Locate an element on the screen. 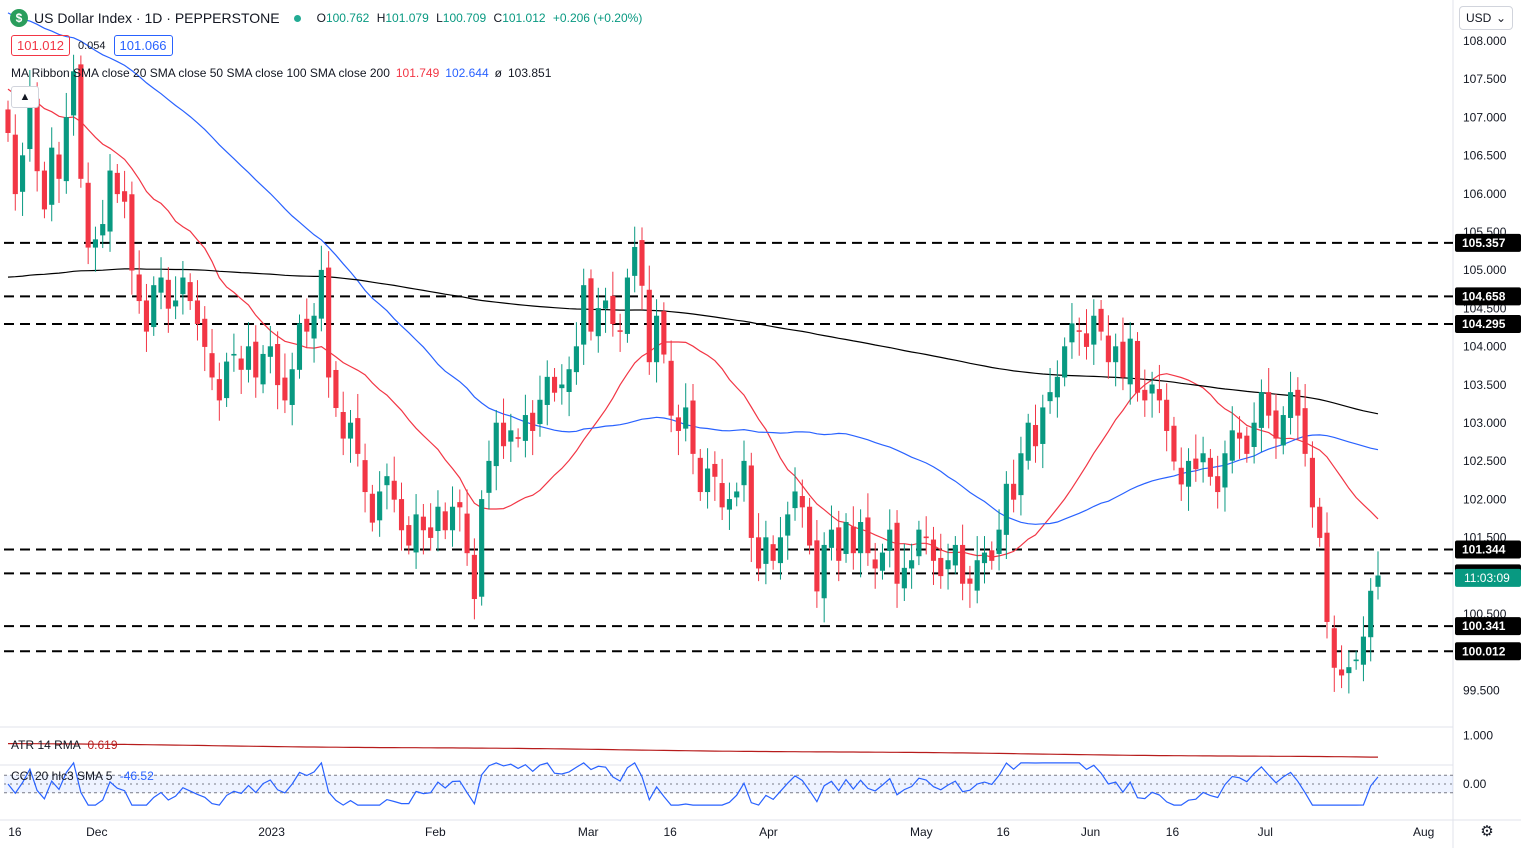 The height and width of the screenshot is (848, 1521). time-tick-label: May is located at coordinates (921, 832).